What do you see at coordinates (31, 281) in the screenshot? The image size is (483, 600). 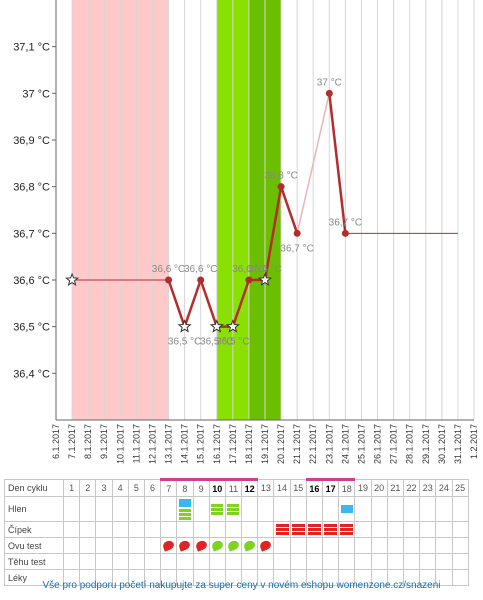 I see `y-tick-label: 36,6 °C` at bounding box center [31, 281].